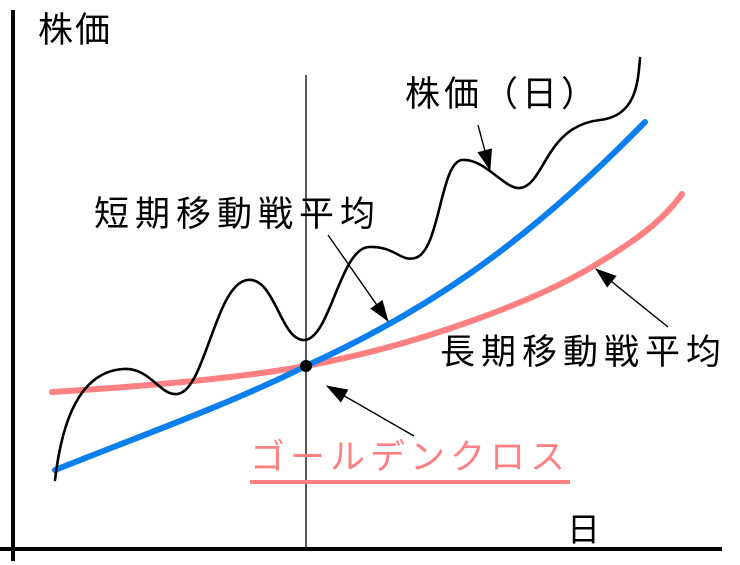 Image resolution: width=740 pixels, height=565 pixels. Describe the element at coordinates (632, 298) in the screenshot. I see `long-ma-arrow` at that location.